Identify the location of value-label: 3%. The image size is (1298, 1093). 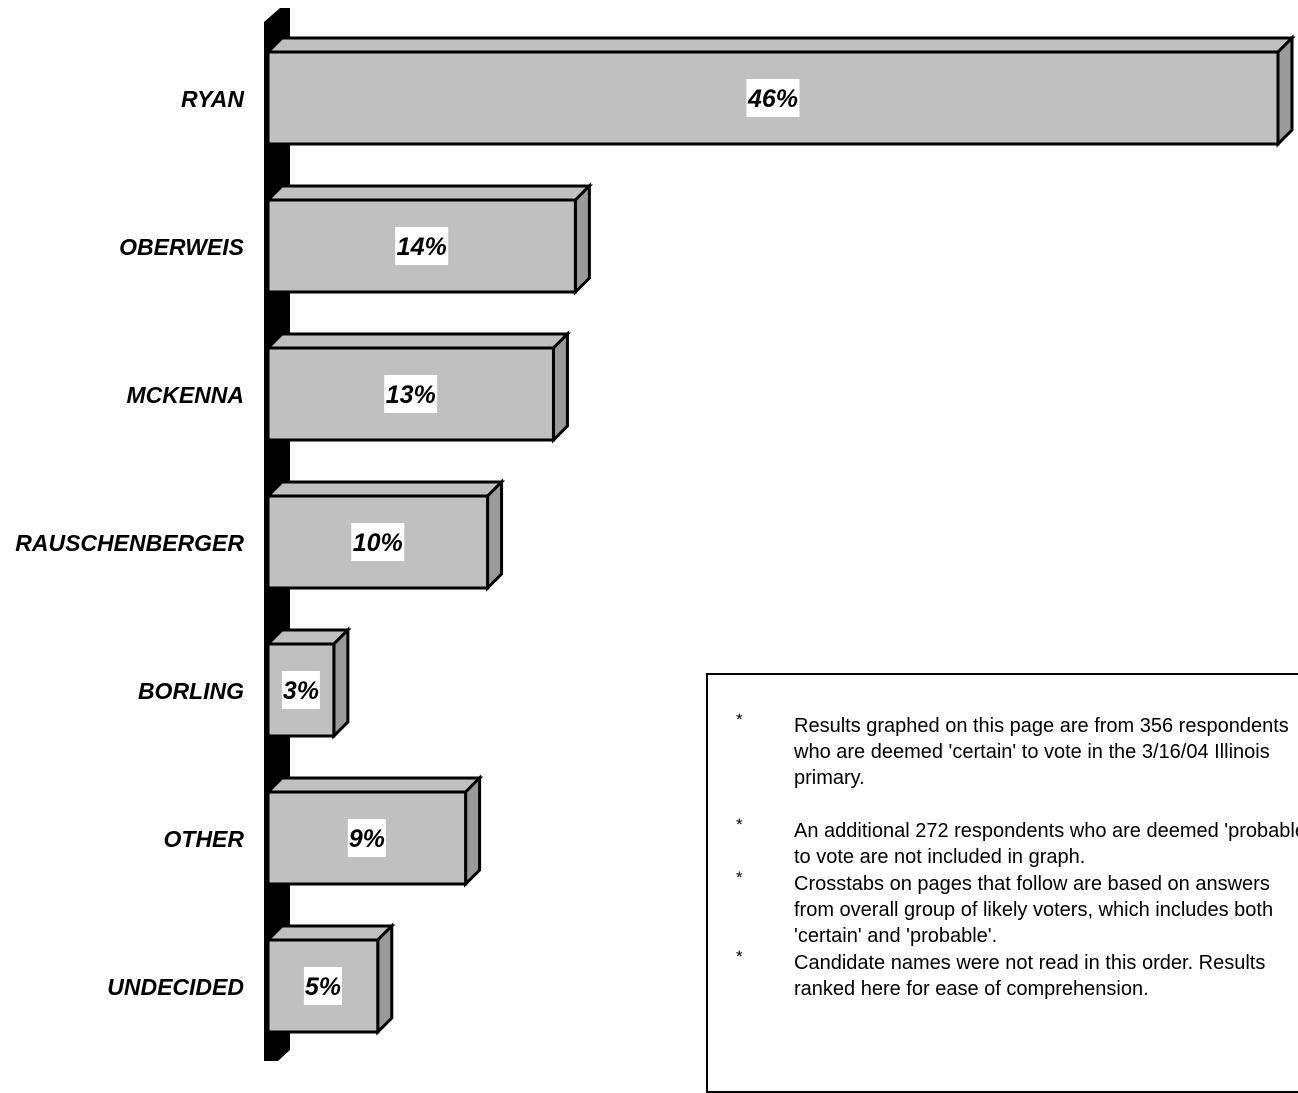
(301, 691).